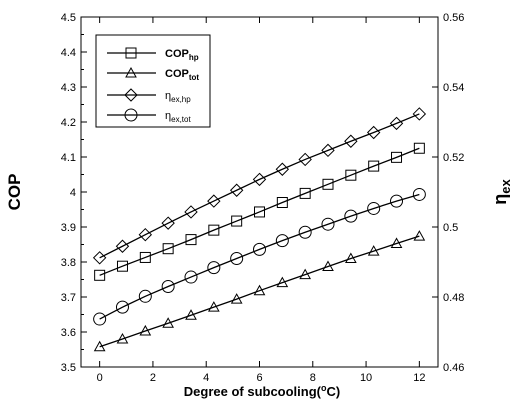 This screenshot has width=522, height=399. I want to click on y-axis-title-right-sub: ex, so click(505, 186).